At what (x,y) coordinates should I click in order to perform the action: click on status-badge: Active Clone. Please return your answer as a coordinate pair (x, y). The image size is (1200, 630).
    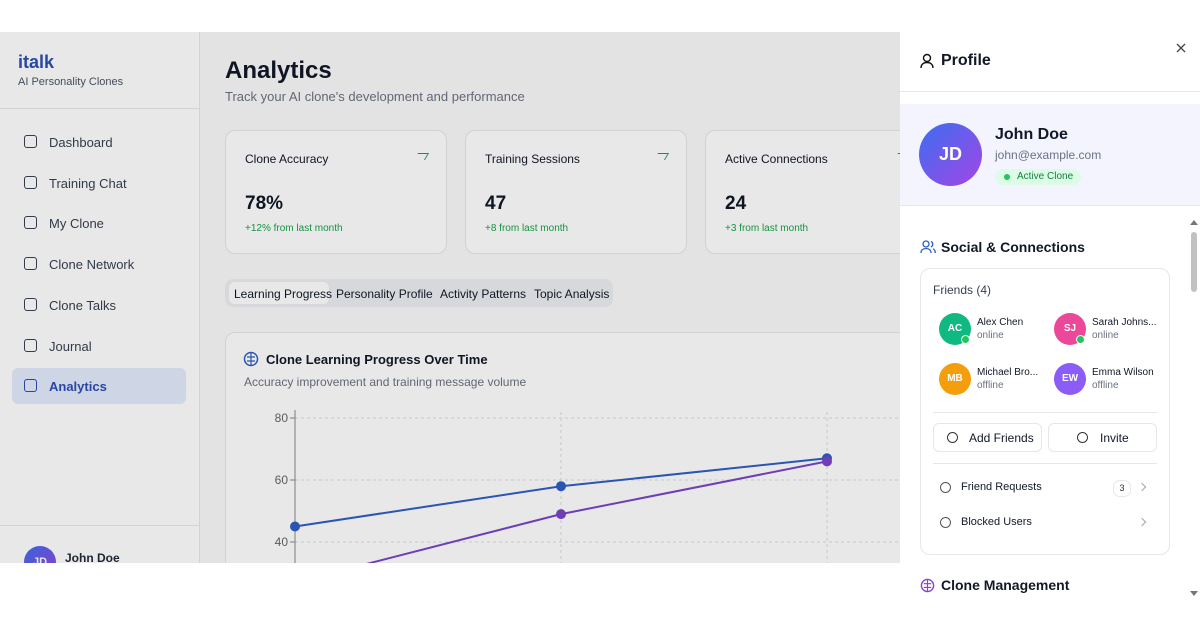
    Looking at the image, I should click on (1038, 177).